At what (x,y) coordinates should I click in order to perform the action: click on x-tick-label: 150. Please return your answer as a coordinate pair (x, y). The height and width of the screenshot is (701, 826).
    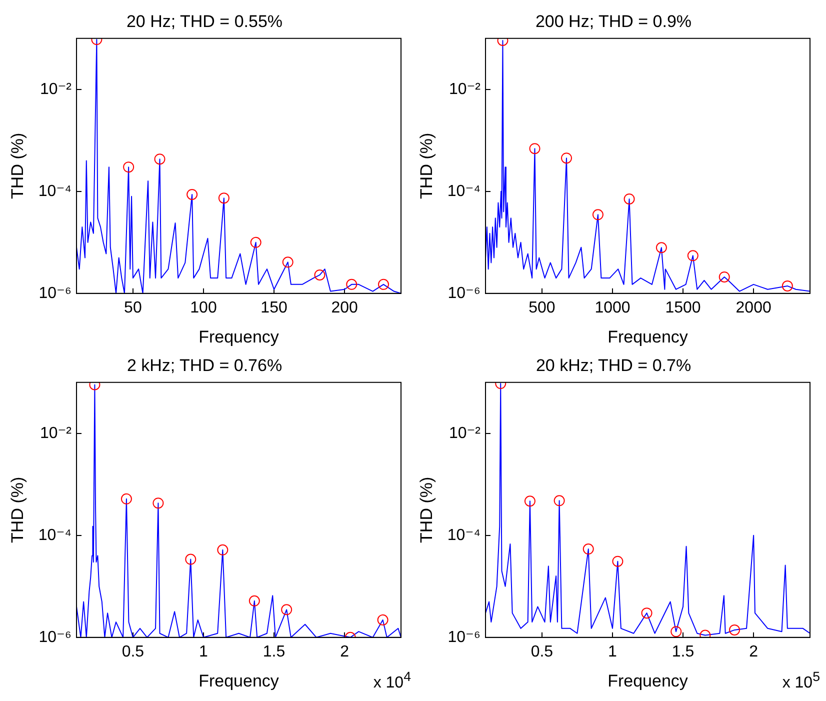
    Looking at the image, I should click on (274, 307).